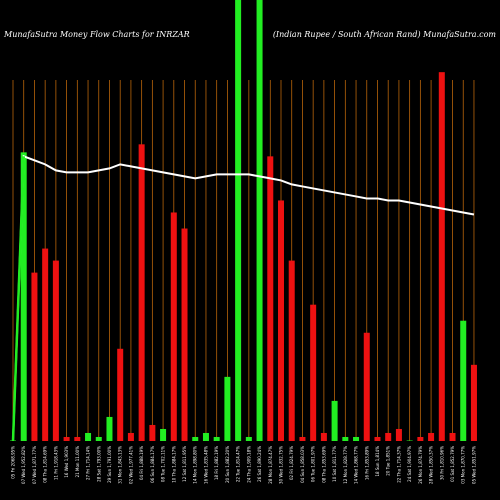  Describe the element at coordinates (377, 461) in the screenshot. I see `x-tick-label-34: 18 Sun 1,814%` at that location.